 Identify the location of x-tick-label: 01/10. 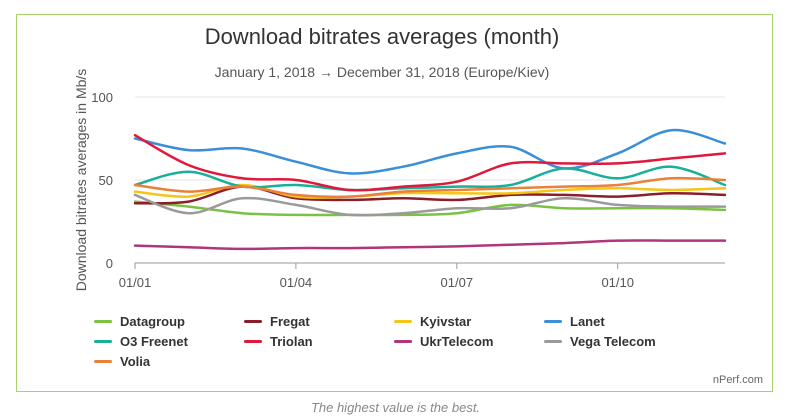
(617, 282).